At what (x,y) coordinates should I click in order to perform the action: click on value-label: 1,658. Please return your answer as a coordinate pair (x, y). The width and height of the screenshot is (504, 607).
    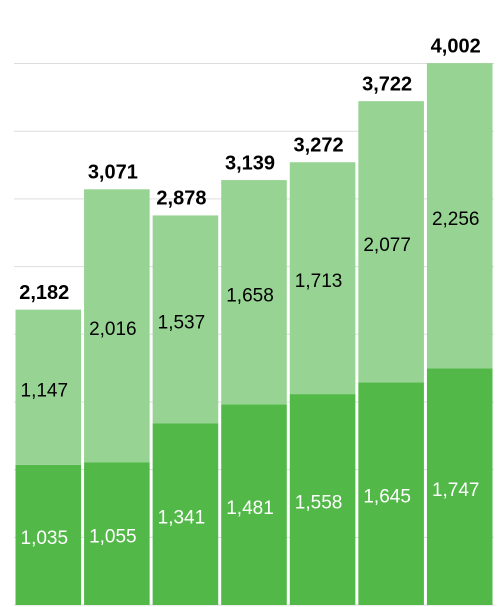
    Looking at the image, I should click on (250, 295).